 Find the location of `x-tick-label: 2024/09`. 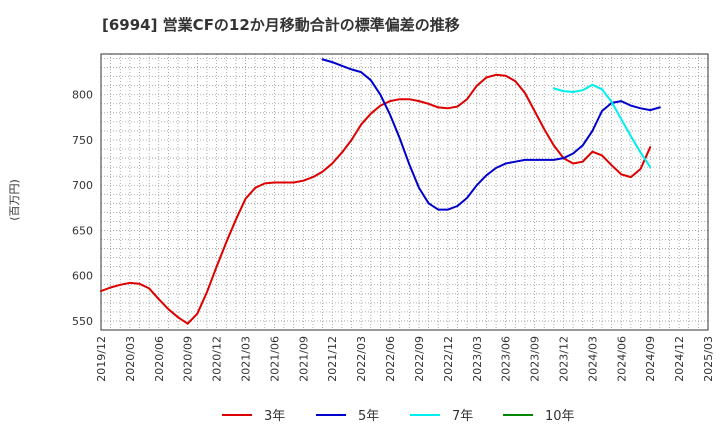

x-tick-label: 2024/09 is located at coordinates (650, 359).